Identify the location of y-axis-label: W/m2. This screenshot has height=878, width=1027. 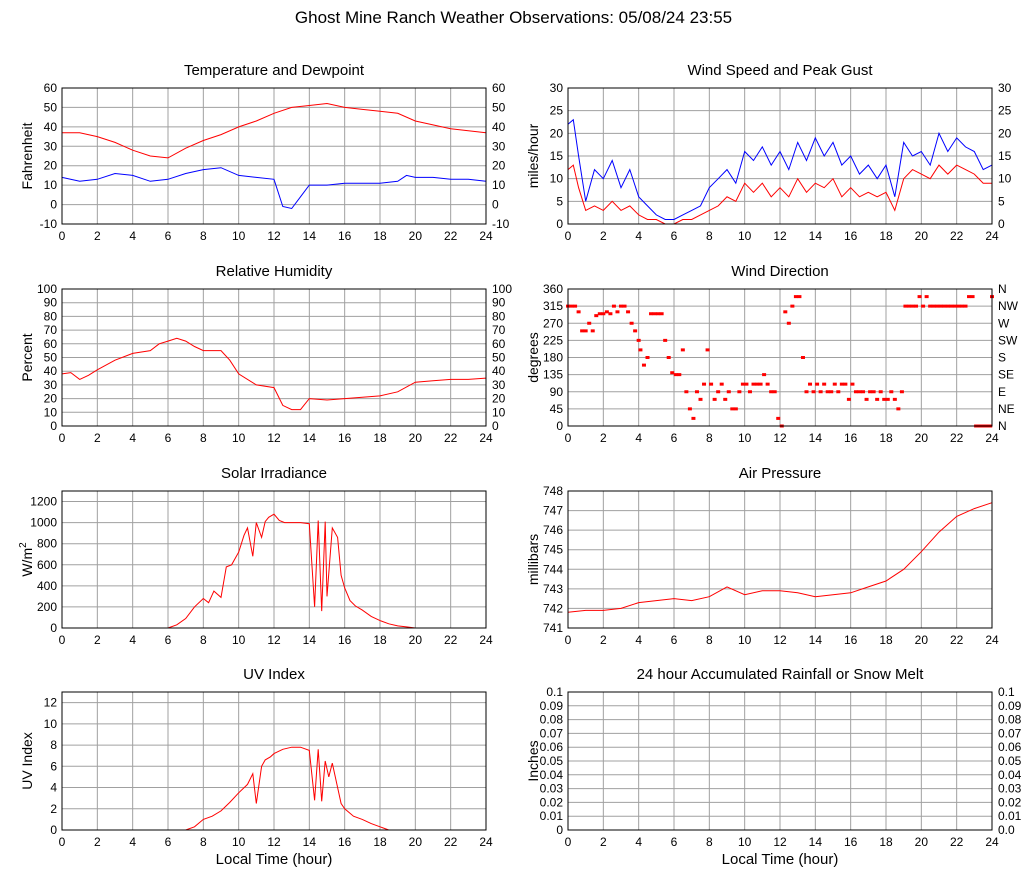
(26, 559).